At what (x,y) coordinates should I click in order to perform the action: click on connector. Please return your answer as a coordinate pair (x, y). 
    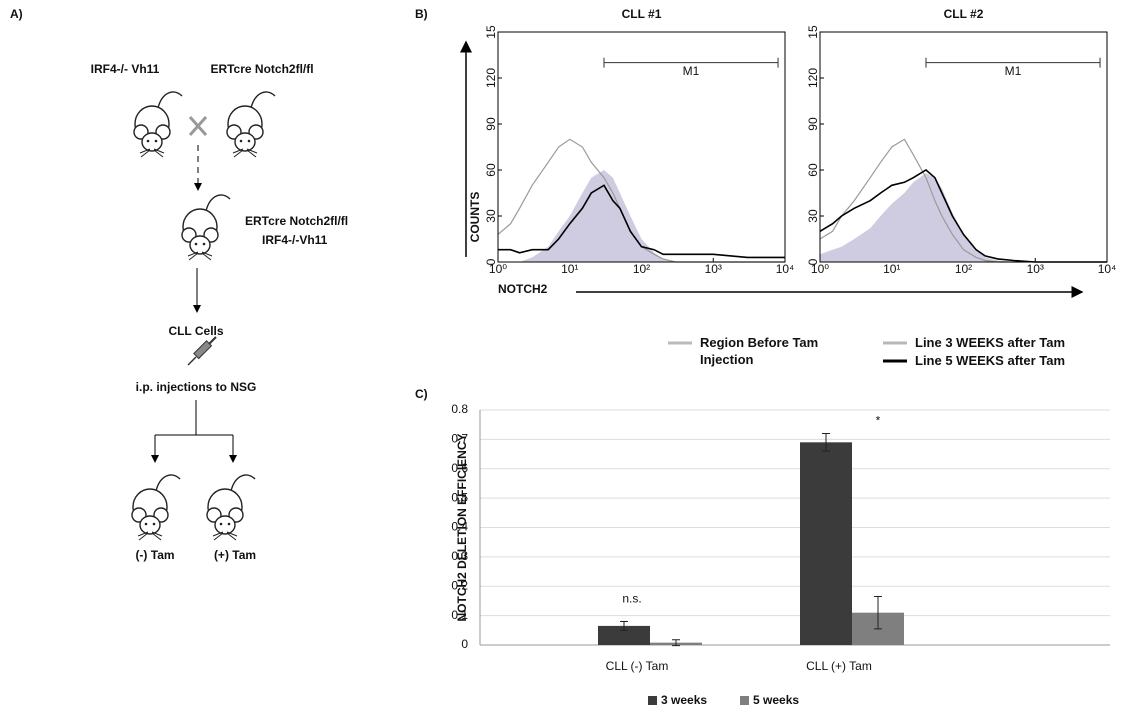
    Looking at the image, I should click on (194, 418).